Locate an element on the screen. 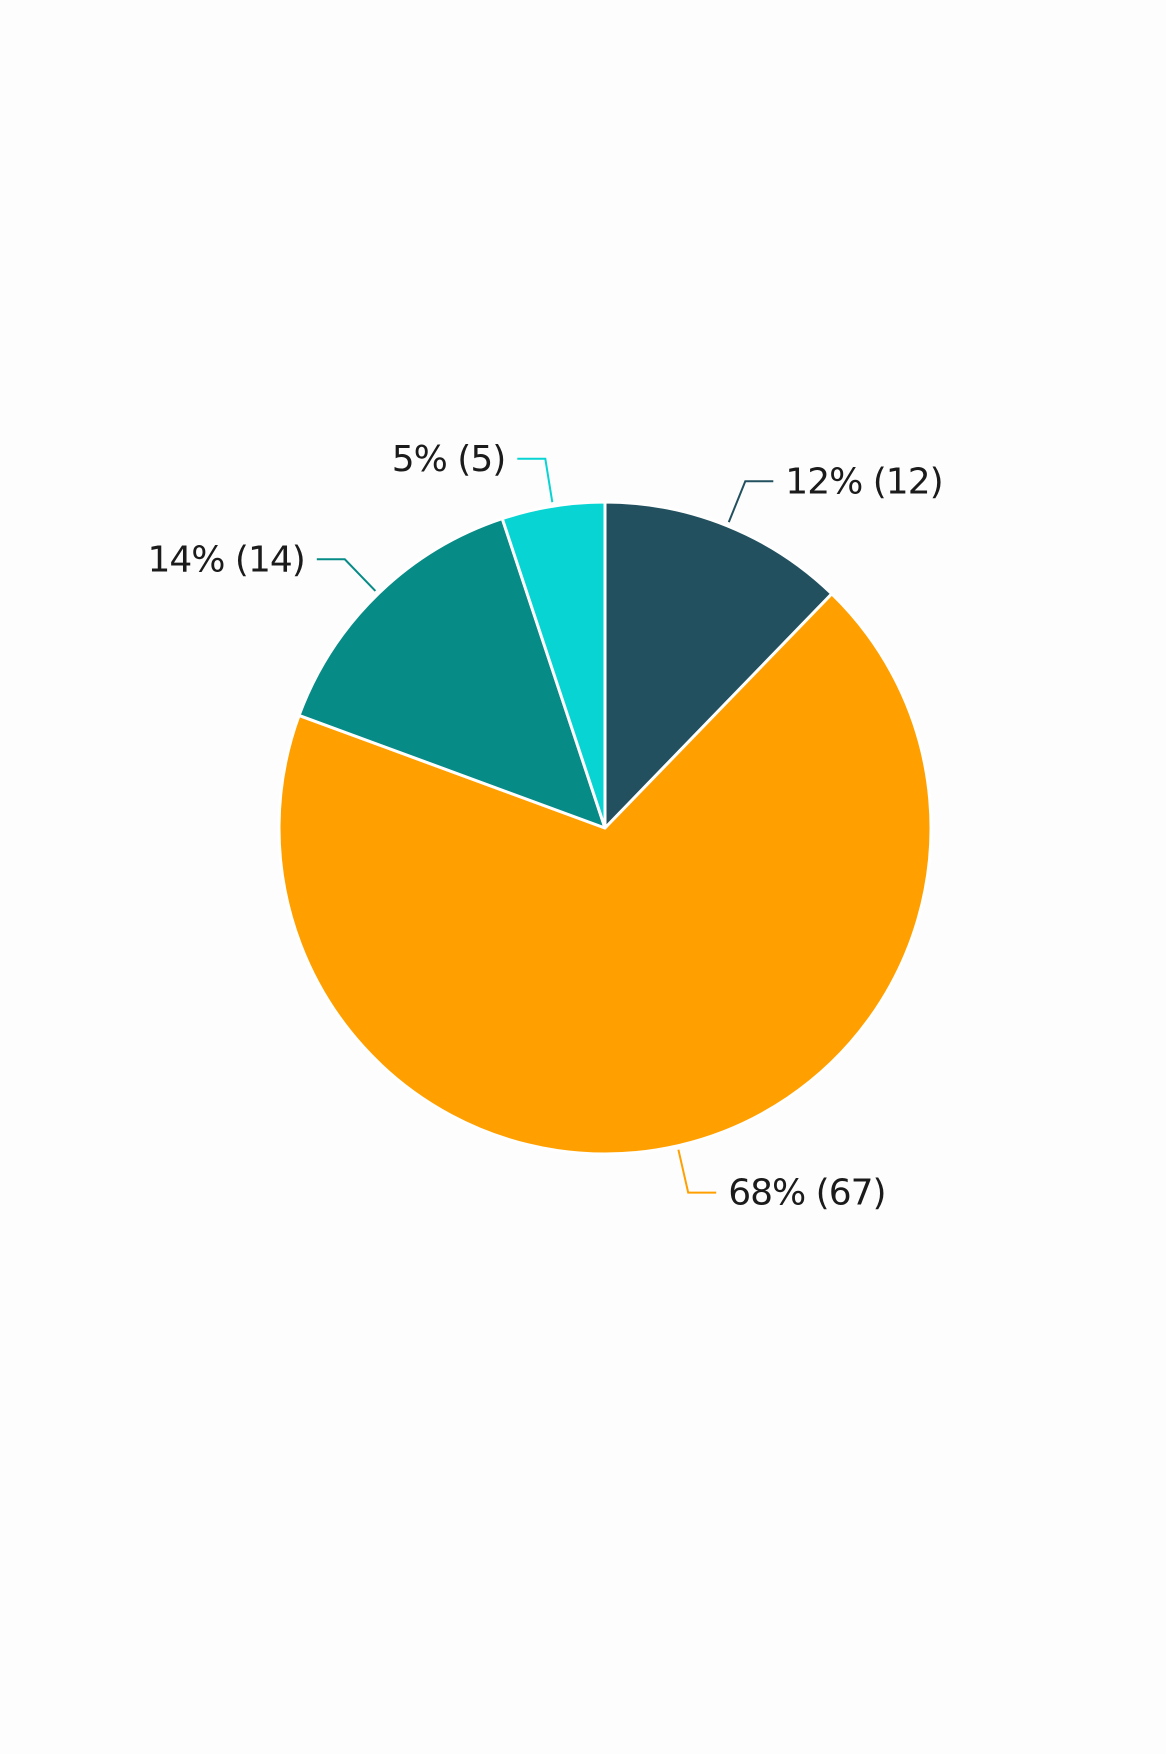 This screenshot has height=1754, width=1166. data-label: 12% (12) is located at coordinates (863, 481).